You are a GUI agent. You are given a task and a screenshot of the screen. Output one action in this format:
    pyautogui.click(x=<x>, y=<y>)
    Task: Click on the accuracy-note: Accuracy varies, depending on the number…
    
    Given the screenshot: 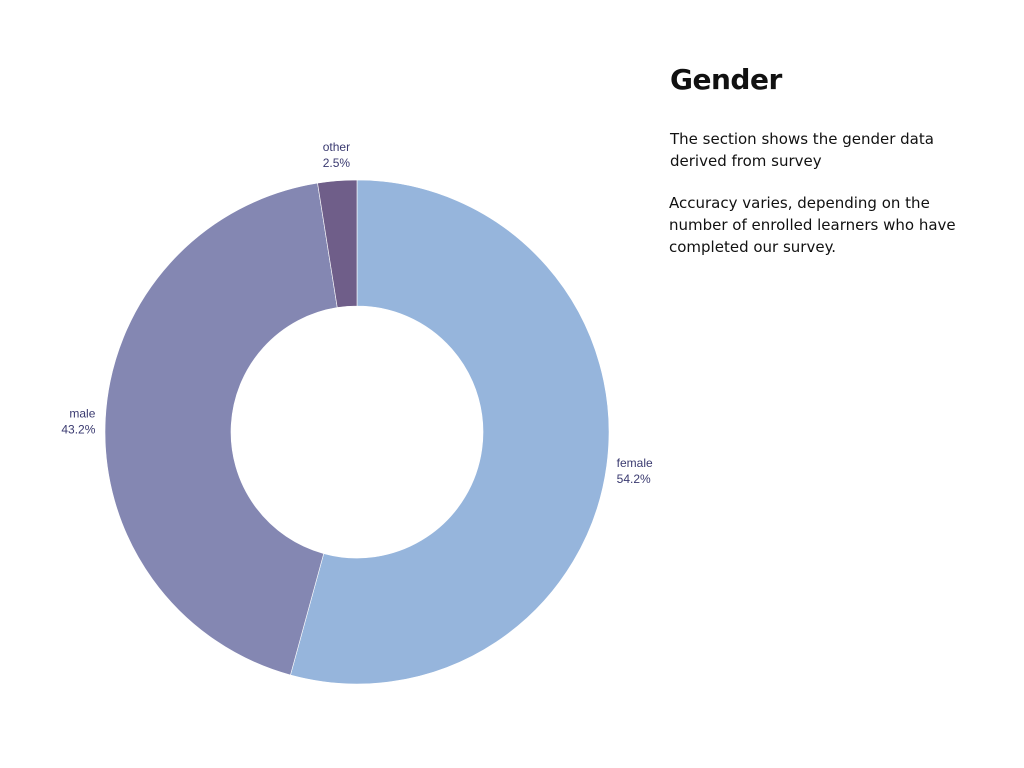 What is the action you would take?
    pyautogui.click(x=812, y=225)
    